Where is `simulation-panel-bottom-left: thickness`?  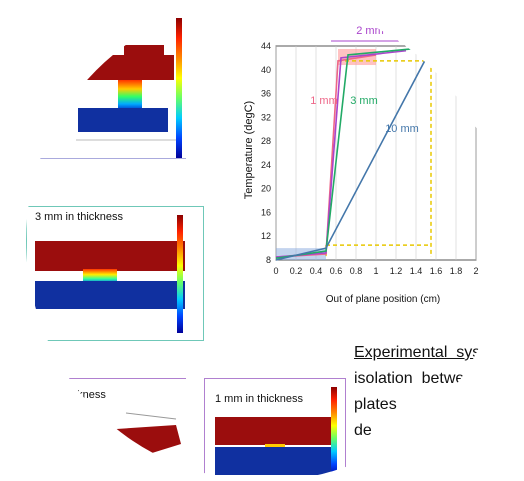
simulation-panel-bottom-left: thickness is located at coordinates (106, 429).